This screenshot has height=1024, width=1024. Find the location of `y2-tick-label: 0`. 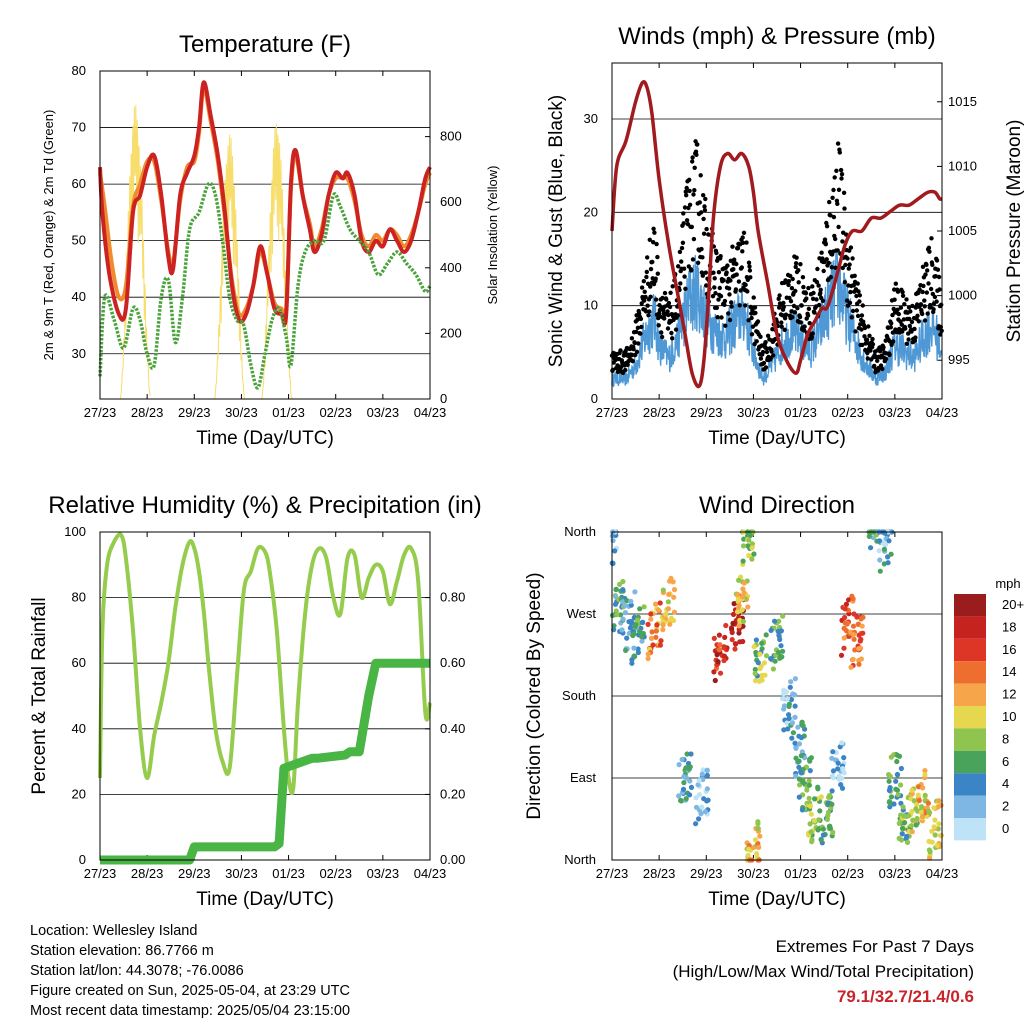

y2-tick-label: 0 is located at coordinates (443, 398).